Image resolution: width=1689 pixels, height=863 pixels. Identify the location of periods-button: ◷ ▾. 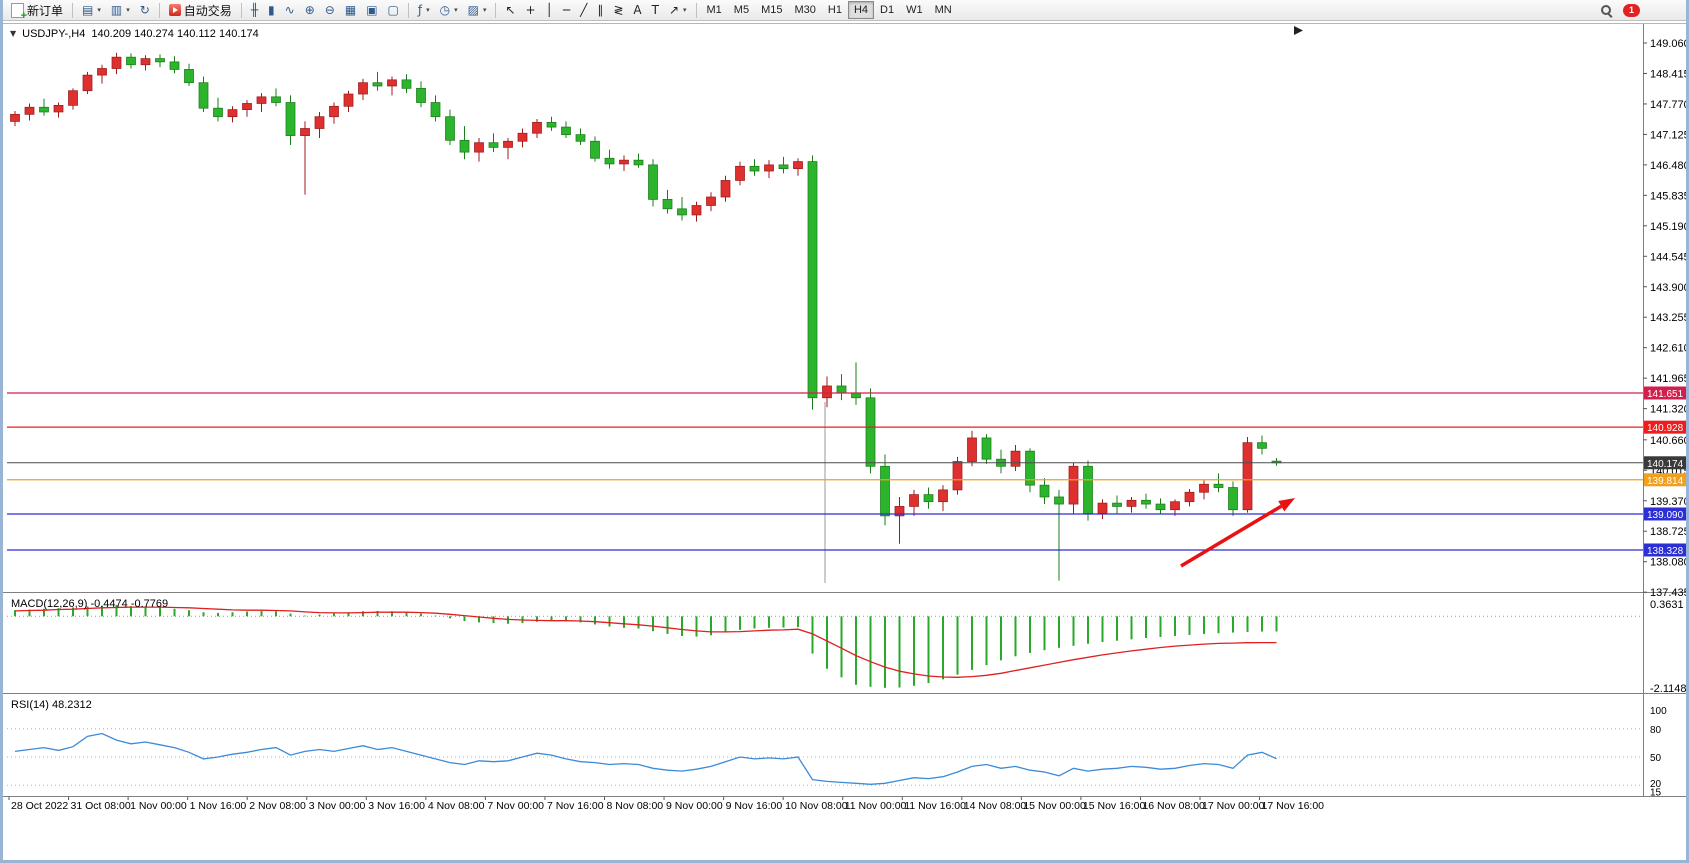
(449, 10).